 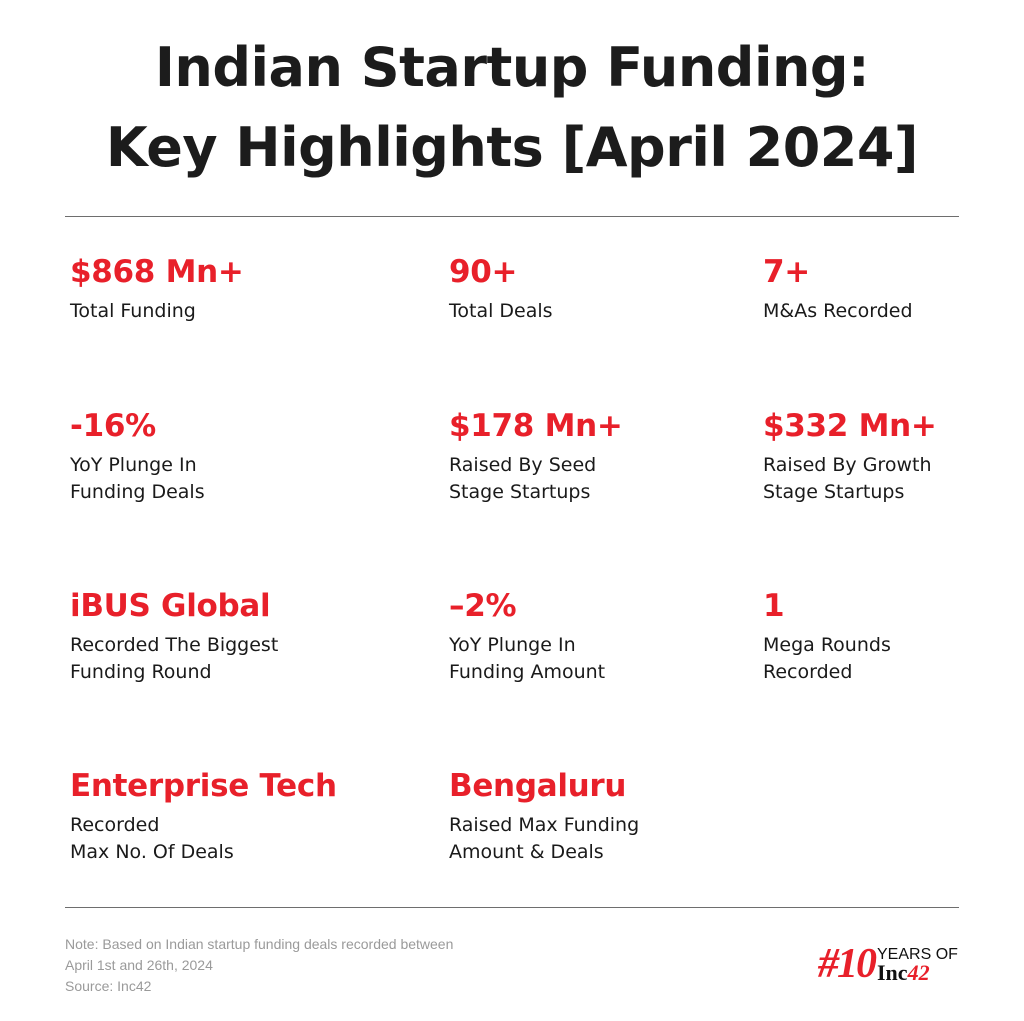 I want to click on bottom-divider, so click(x=512, y=907).